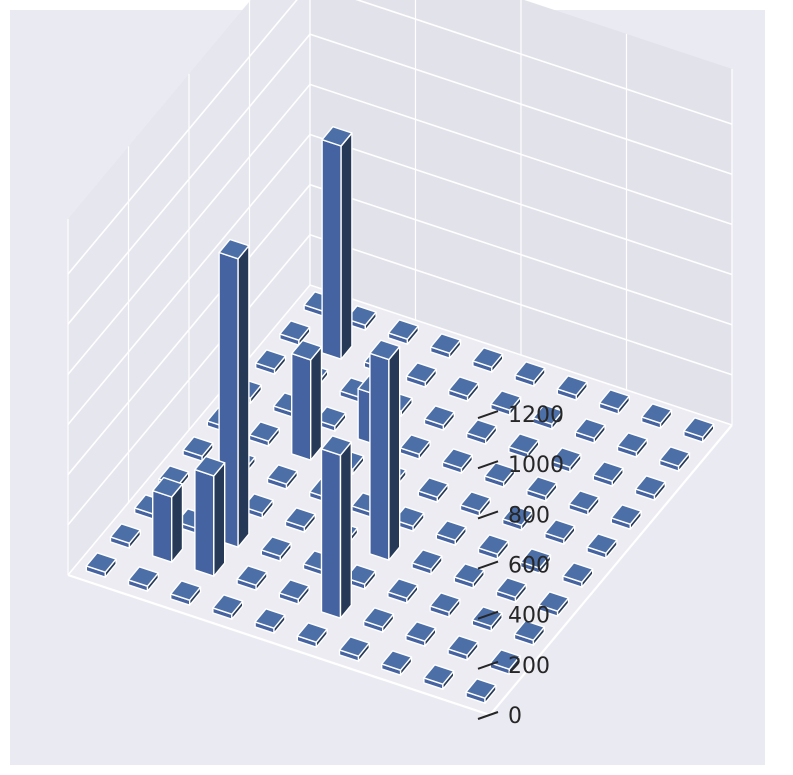 This screenshot has width=793, height=775. What do you see at coordinates (536, 465) in the screenshot?
I see `z-tick-label: 1000` at bounding box center [536, 465].